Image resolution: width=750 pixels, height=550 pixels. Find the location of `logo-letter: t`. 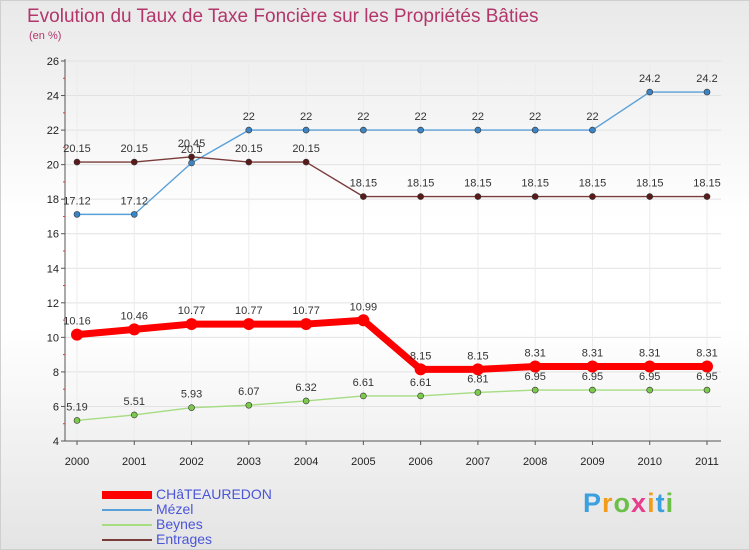

logo-letter: t is located at coordinates (660, 503).